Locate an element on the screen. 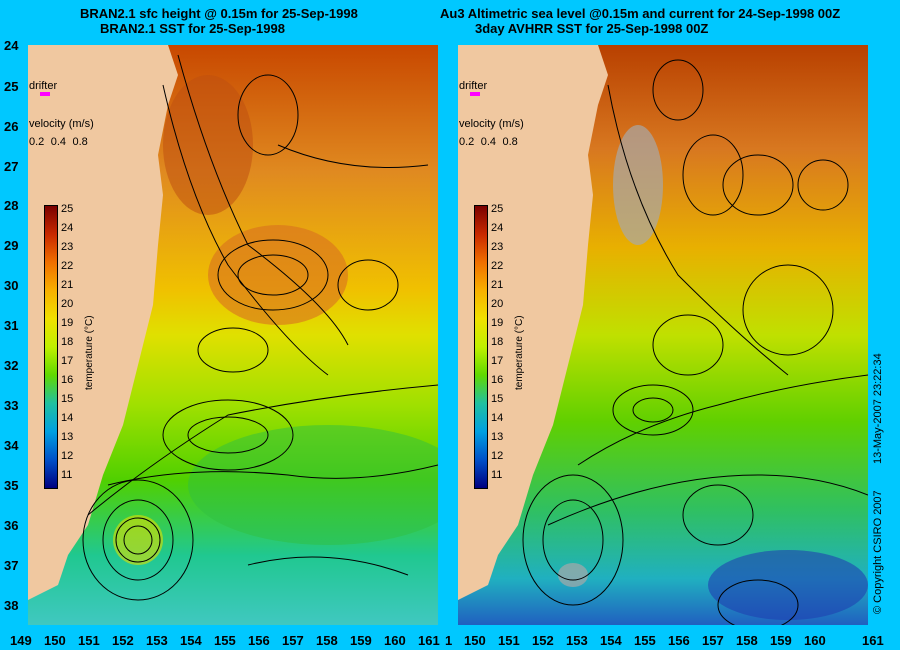 The height and width of the screenshot is (650, 900). left-velocity-scale: 0.2 0.4 0.8 is located at coordinates (58, 141).